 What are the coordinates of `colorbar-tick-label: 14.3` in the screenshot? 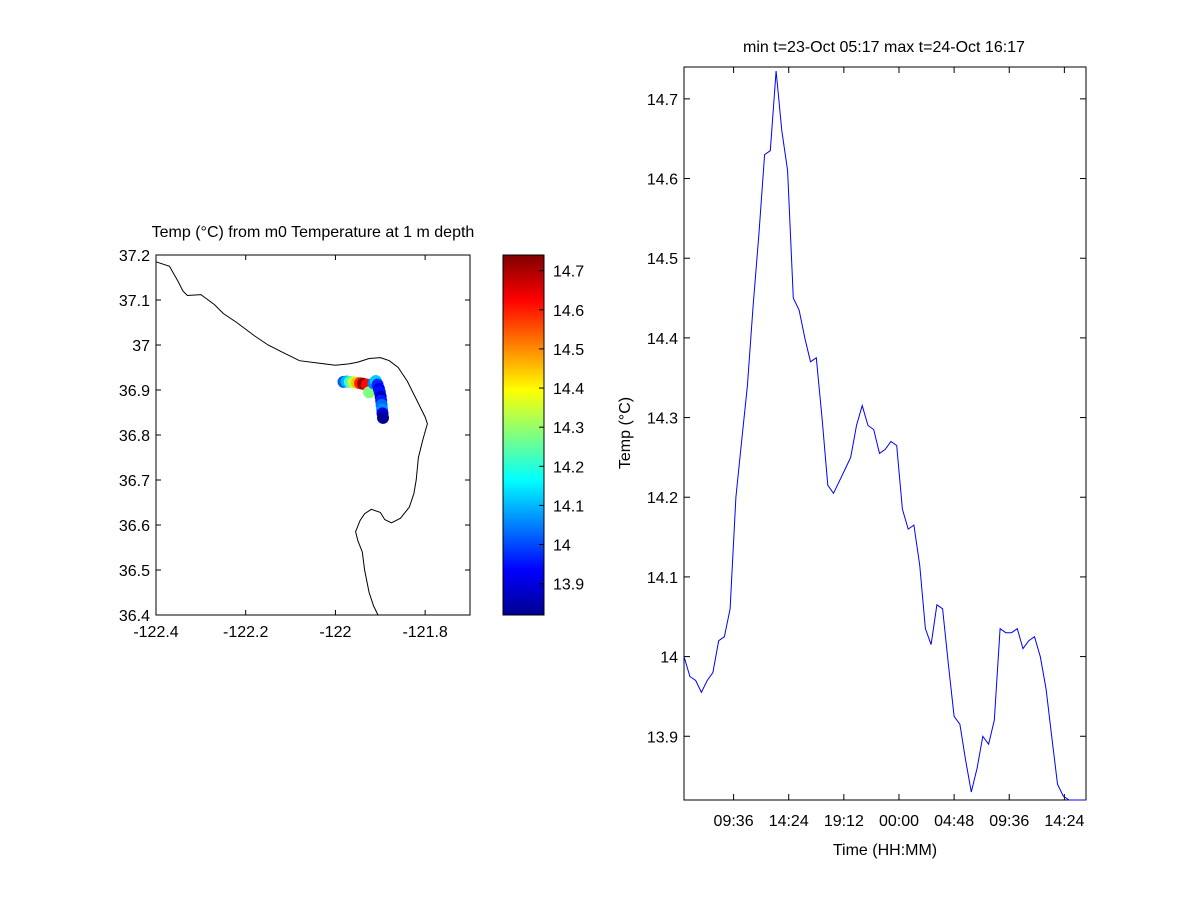 It's located at (568, 428).